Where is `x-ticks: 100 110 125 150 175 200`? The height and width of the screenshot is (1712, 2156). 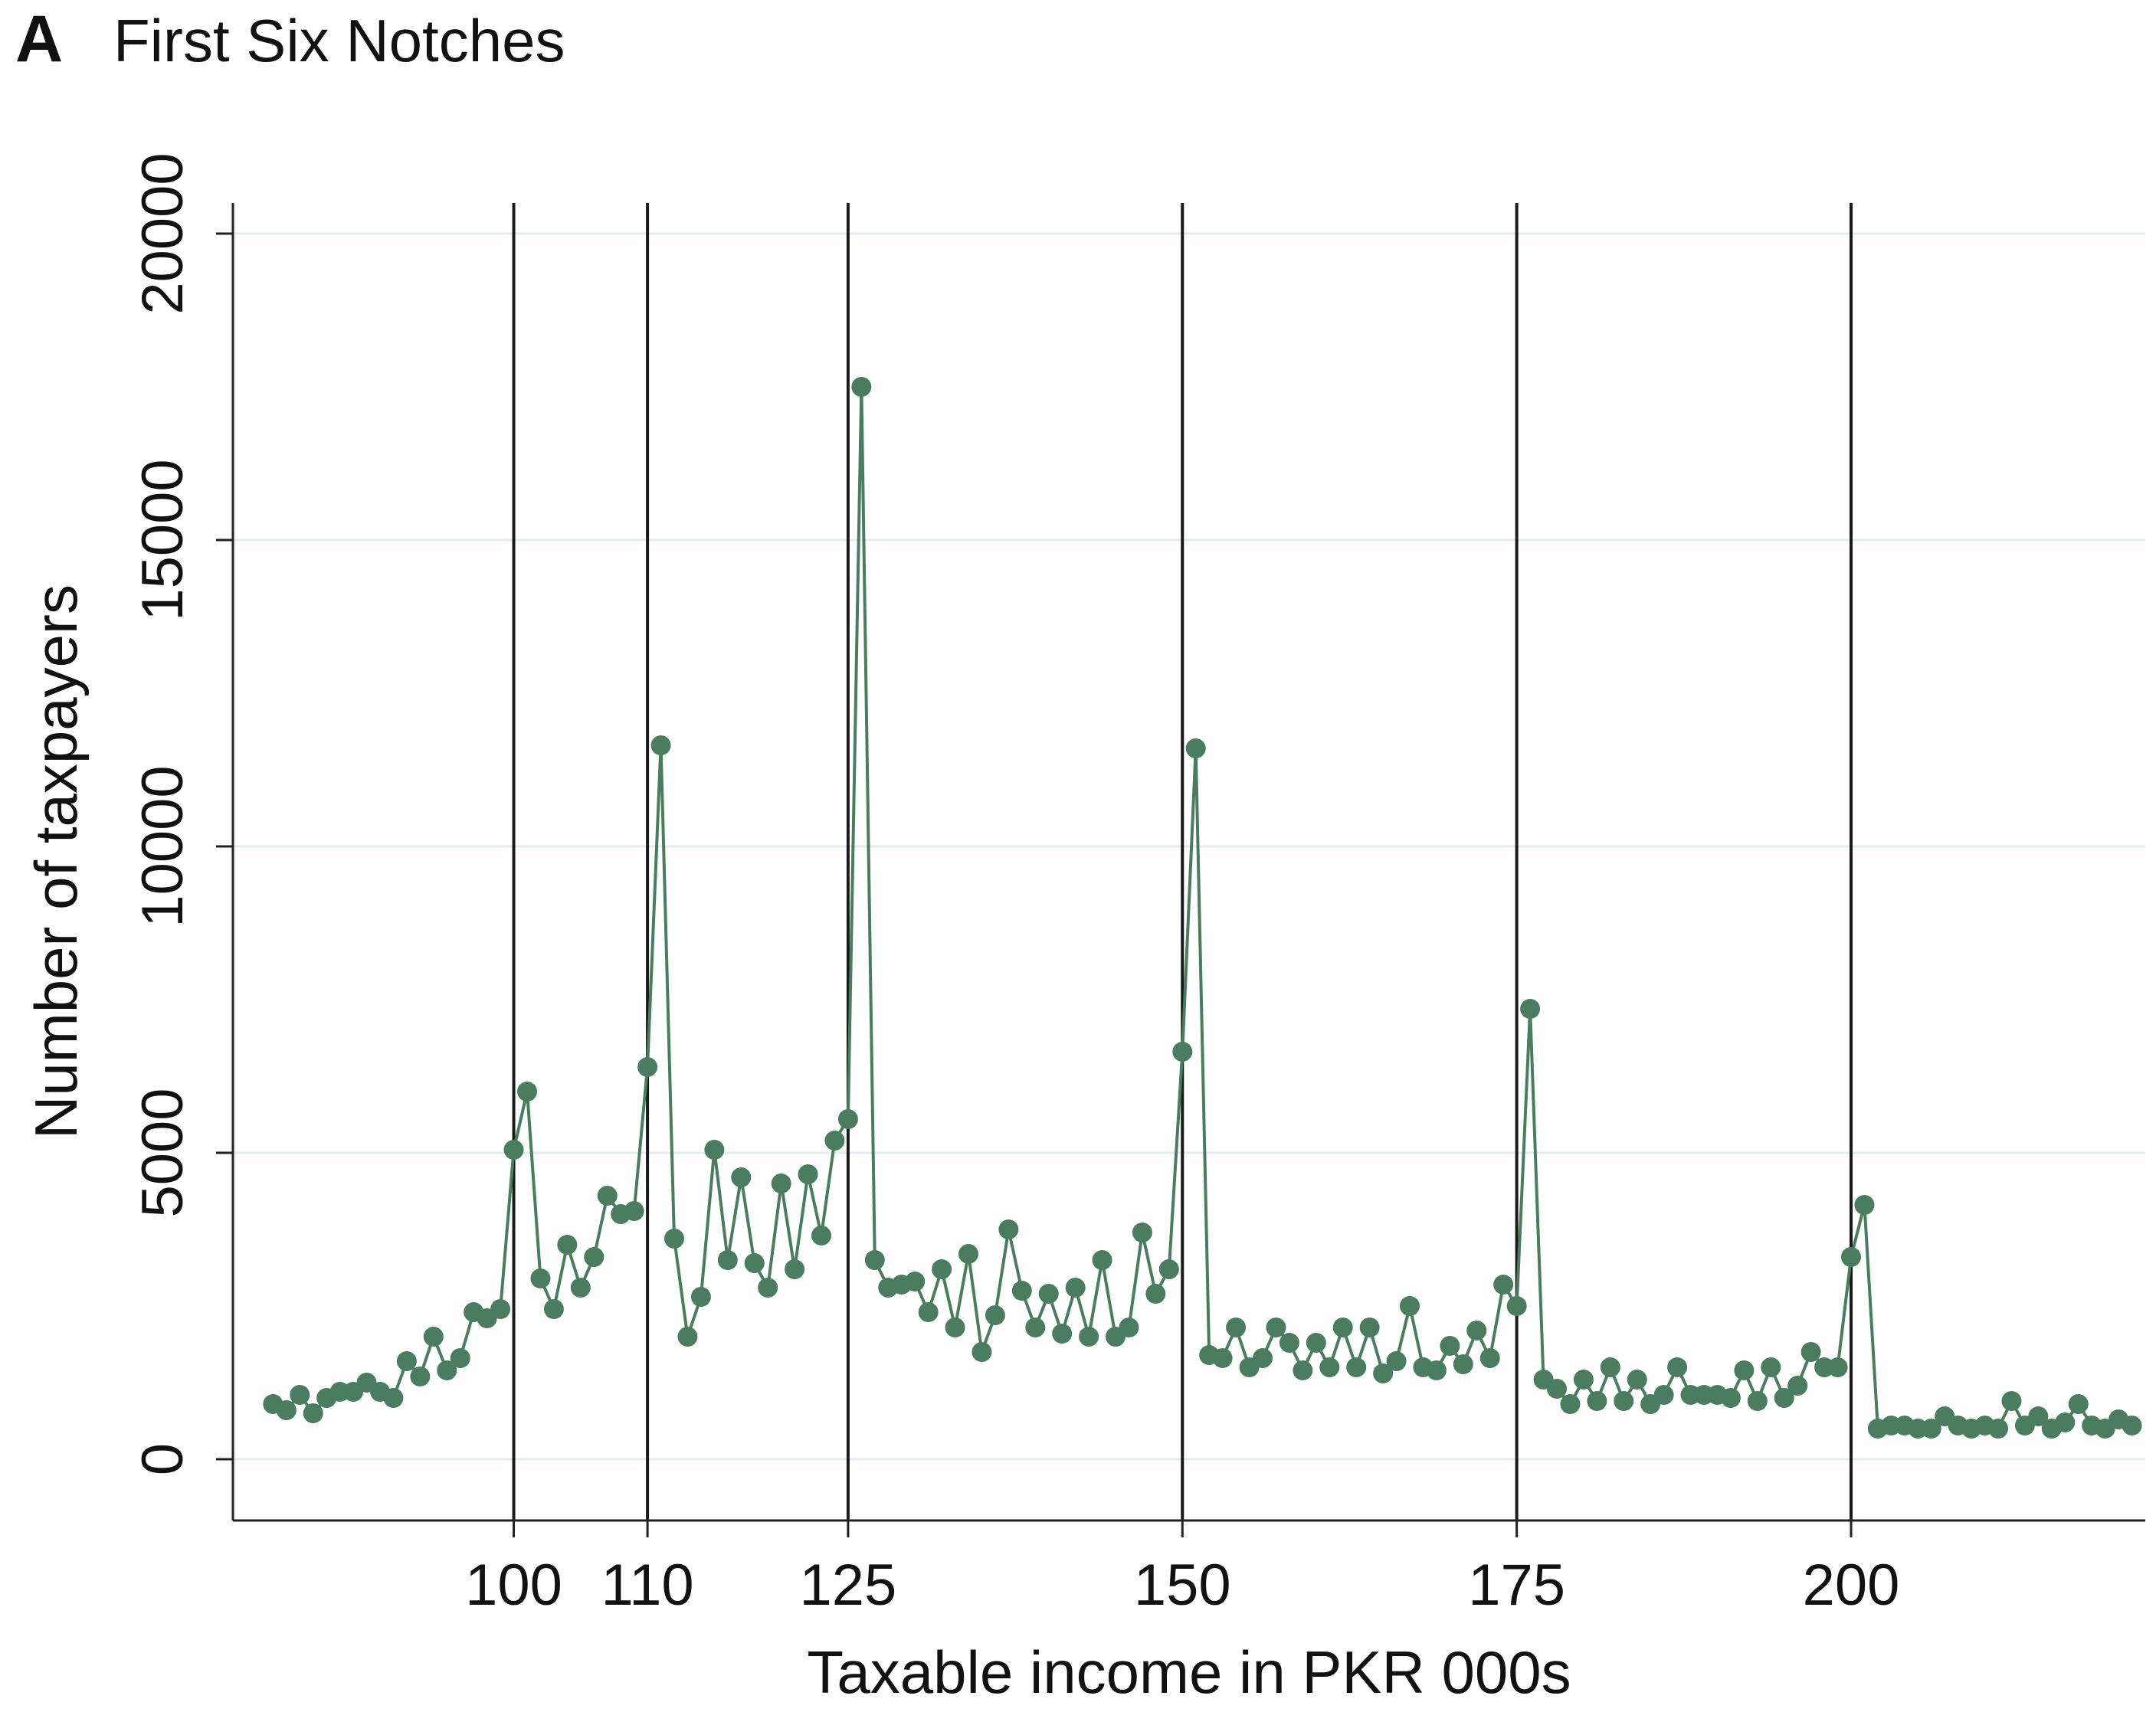
x-ticks: 100 110 125 150 175 200 is located at coordinates (1182, 1569).